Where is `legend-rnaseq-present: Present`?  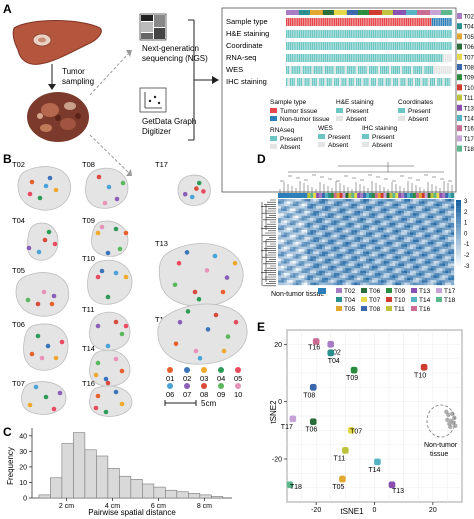
legend-rnaseq-present: Present is located at coordinates (291, 139).